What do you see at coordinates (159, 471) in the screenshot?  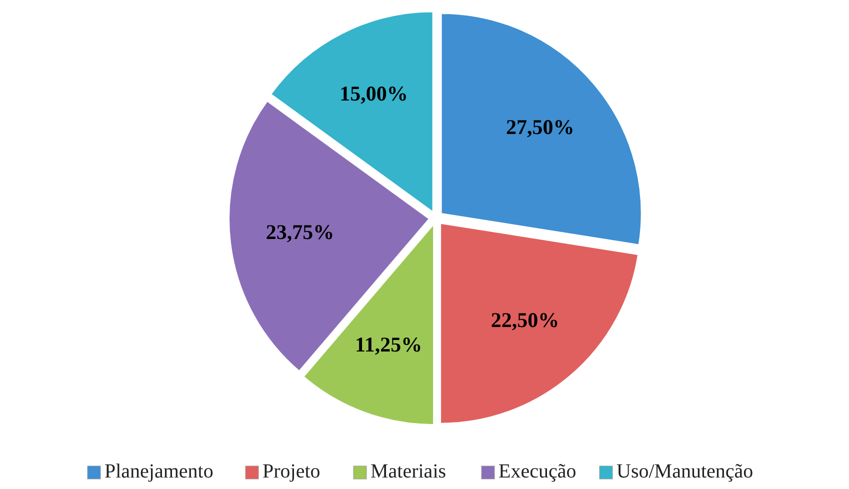 I see `legend-label: Planejamento` at bounding box center [159, 471].